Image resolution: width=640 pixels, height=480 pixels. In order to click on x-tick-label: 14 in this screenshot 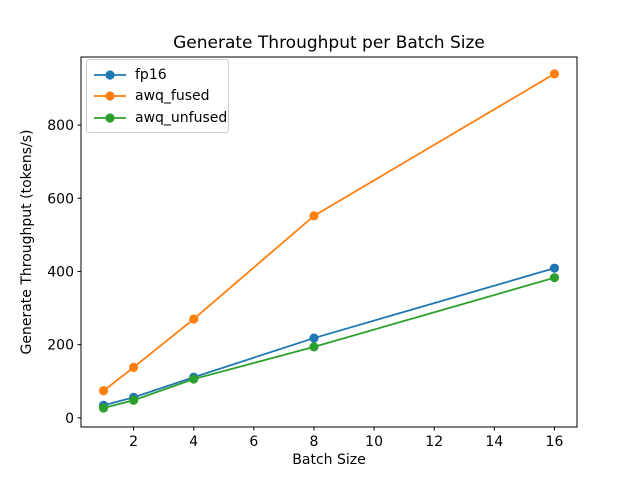, I will do `click(494, 442)`.